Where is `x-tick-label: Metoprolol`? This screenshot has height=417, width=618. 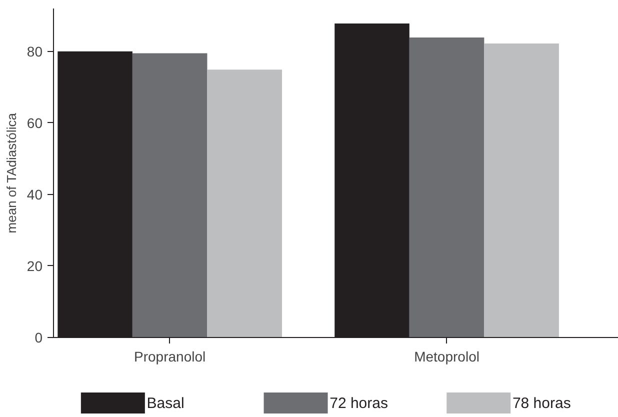 x-tick-label: Metoprolol is located at coordinates (447, 356).